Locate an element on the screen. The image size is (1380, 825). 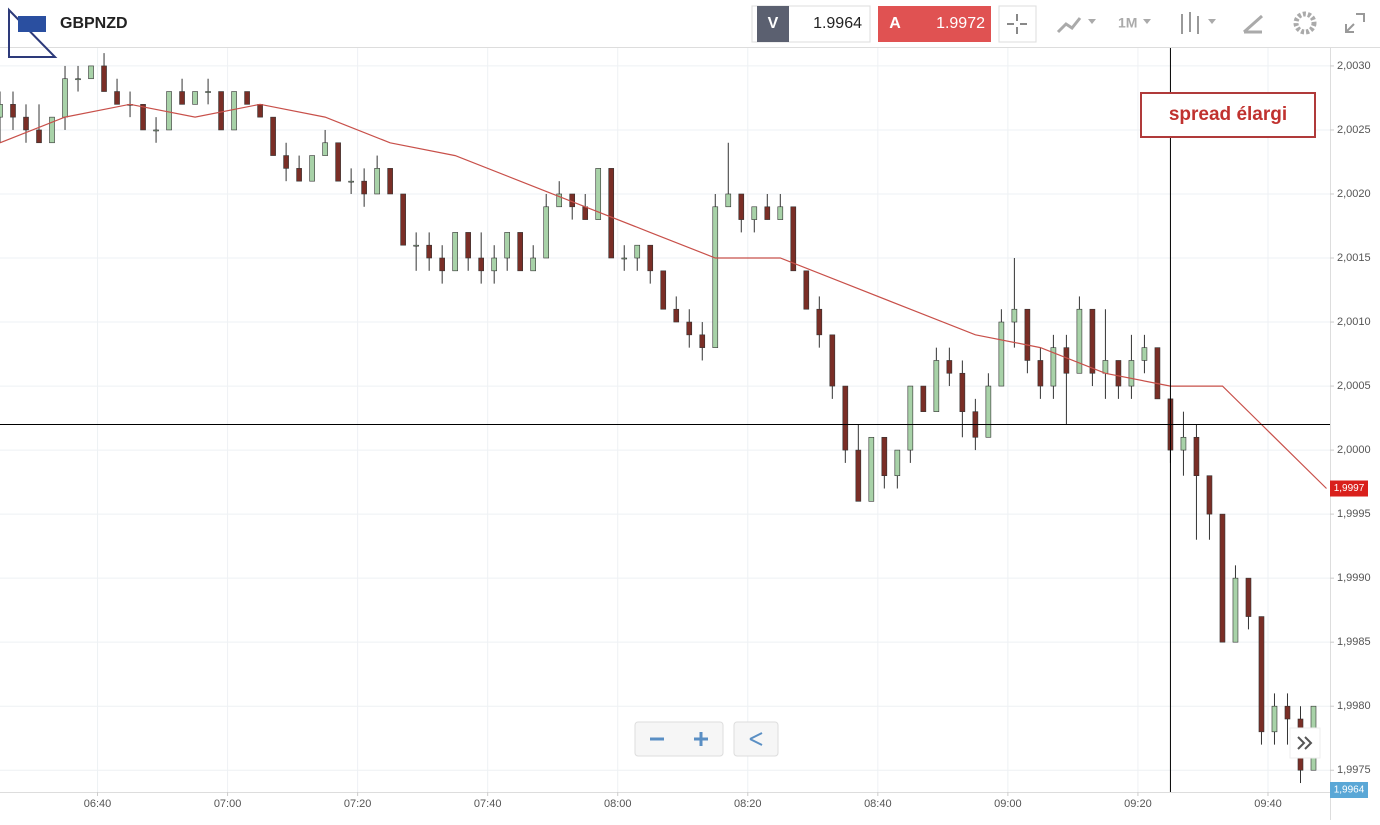
bid-letter: V is located at coordinates (773, 23).